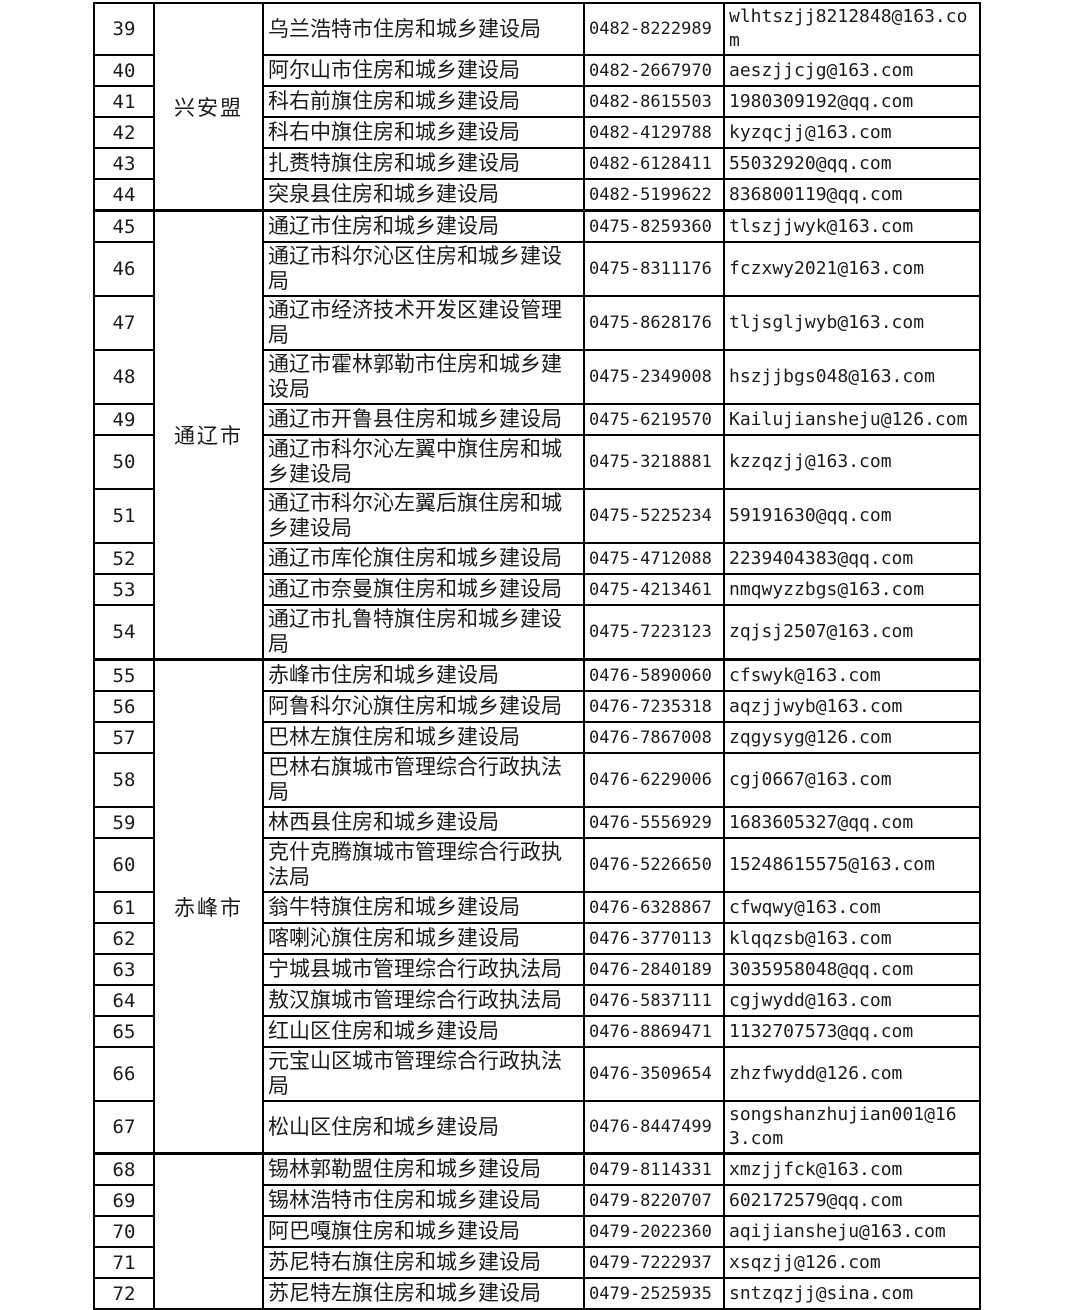  What do you see at coordinates (124, 822) in the screenshot?
I see `row-number-cell: 59` at bounding box center [124, 822].